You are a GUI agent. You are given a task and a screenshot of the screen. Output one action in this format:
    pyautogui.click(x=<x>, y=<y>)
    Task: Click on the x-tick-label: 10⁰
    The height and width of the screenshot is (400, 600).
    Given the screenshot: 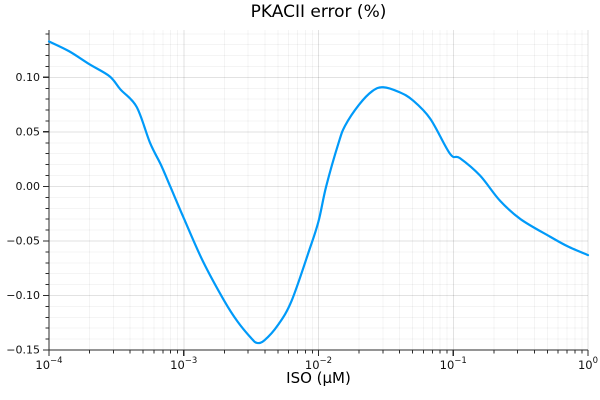 What is the action you would take?
    pyautogui.click(x=588, y=364)
    